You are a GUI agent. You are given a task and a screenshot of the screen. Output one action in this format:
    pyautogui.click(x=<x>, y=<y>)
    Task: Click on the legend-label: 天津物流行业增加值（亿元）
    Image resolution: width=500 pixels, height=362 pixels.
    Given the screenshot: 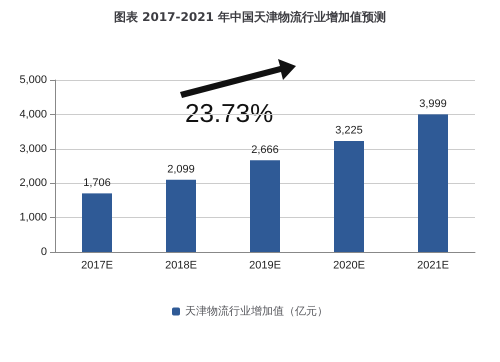 What is the action you would take?
    pyautogui.click(x=256, y=311)
    